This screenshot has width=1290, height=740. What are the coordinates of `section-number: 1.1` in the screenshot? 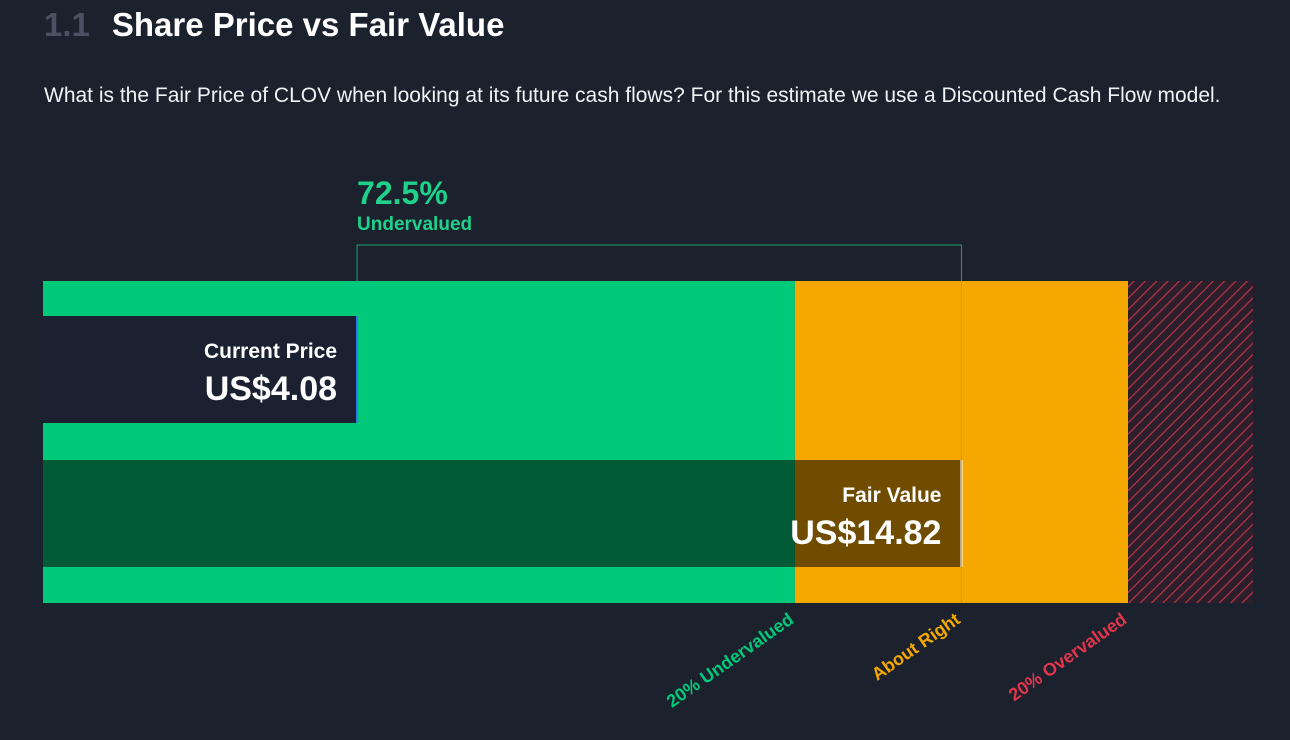 It's located at (67, 24).